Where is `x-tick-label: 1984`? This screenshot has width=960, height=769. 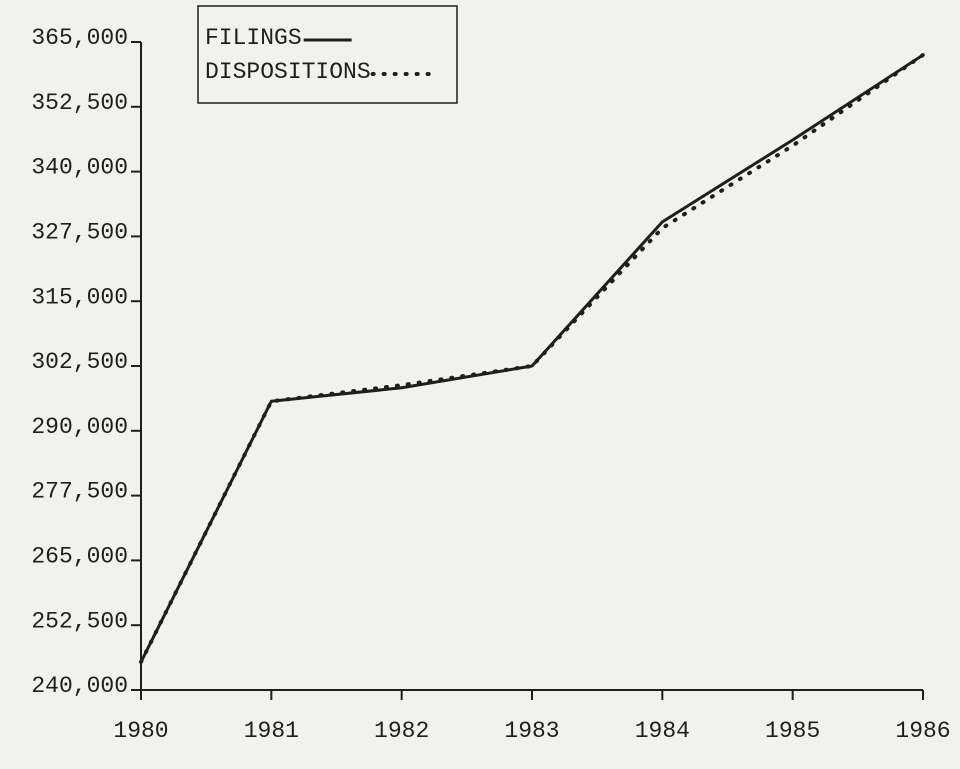 x-tick-label: 1984 is located at coordinates (662, 731).